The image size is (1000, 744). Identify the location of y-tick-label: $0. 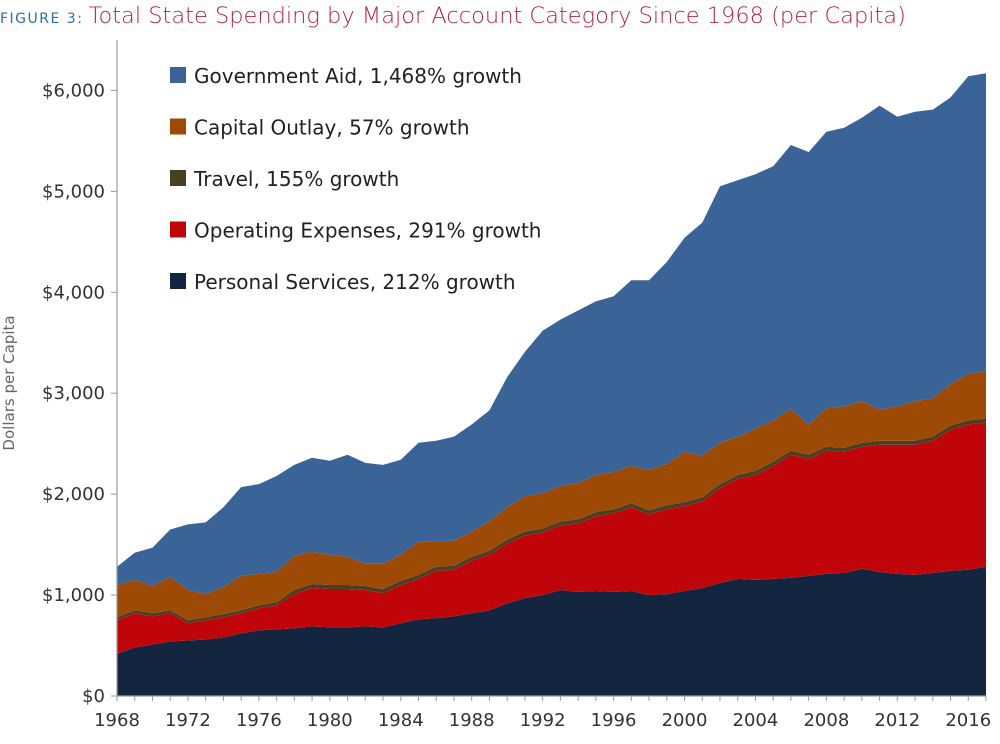
(93, 696).